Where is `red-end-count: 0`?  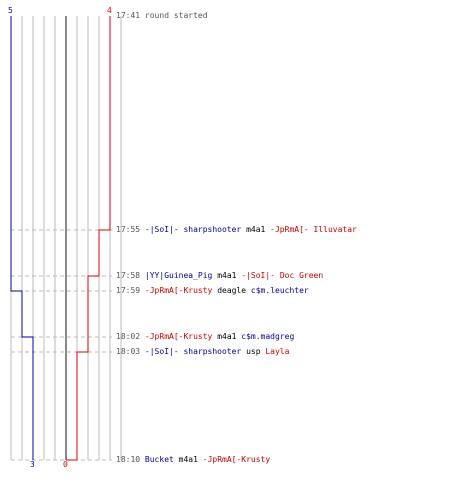 red-end-count: 0 is located at coordinates (65, 464).